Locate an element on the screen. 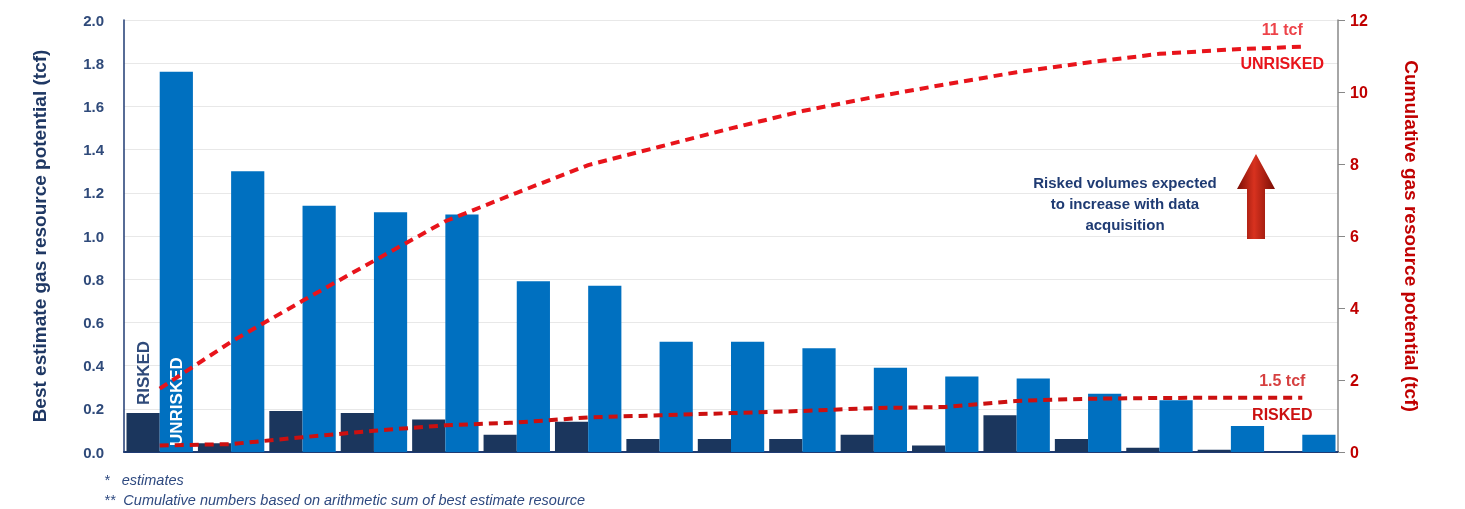 Image resolution: width=1465 pixels, height=509 pixels. y2-tick-label: 2 is located at coordinates (1354, 380).